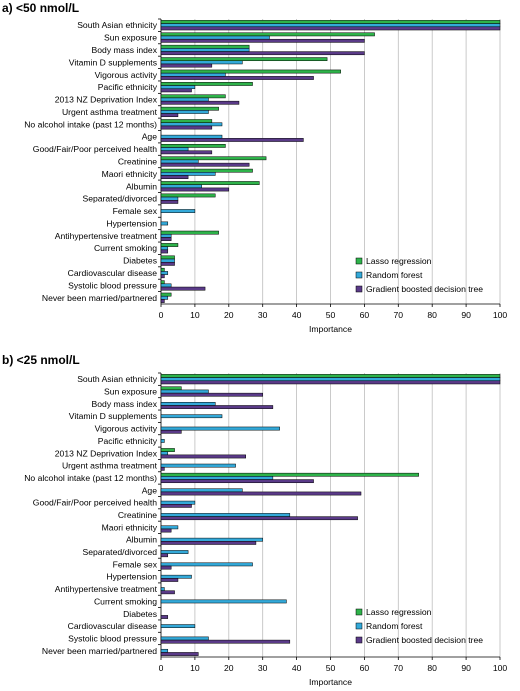 This screenshot has width=520, height=691. What do you see at coordinates (232, 140) in the screenshot?
I see `panel-a-bar-gradient-boosted-decision-tree-age` at bounding box center [232, 140].